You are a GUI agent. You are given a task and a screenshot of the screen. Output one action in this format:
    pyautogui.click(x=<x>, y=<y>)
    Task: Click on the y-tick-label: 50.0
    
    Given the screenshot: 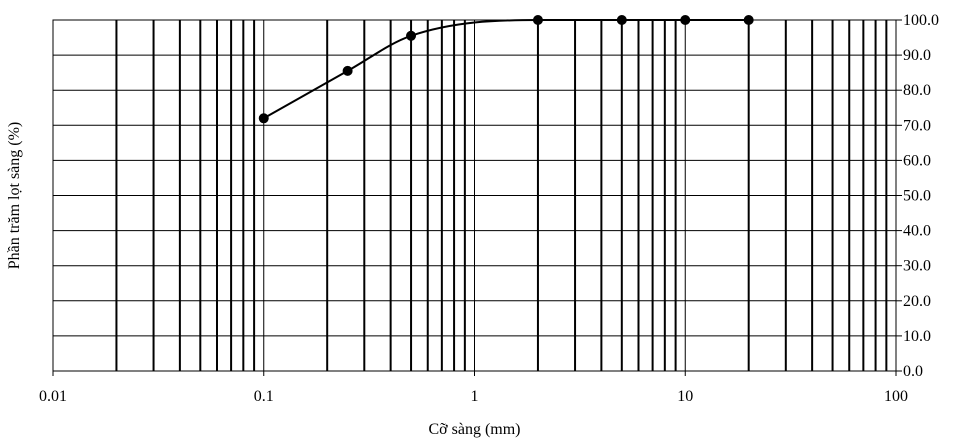 What is the action you would take?
    pyautogui.click(x=917, y=196)
    